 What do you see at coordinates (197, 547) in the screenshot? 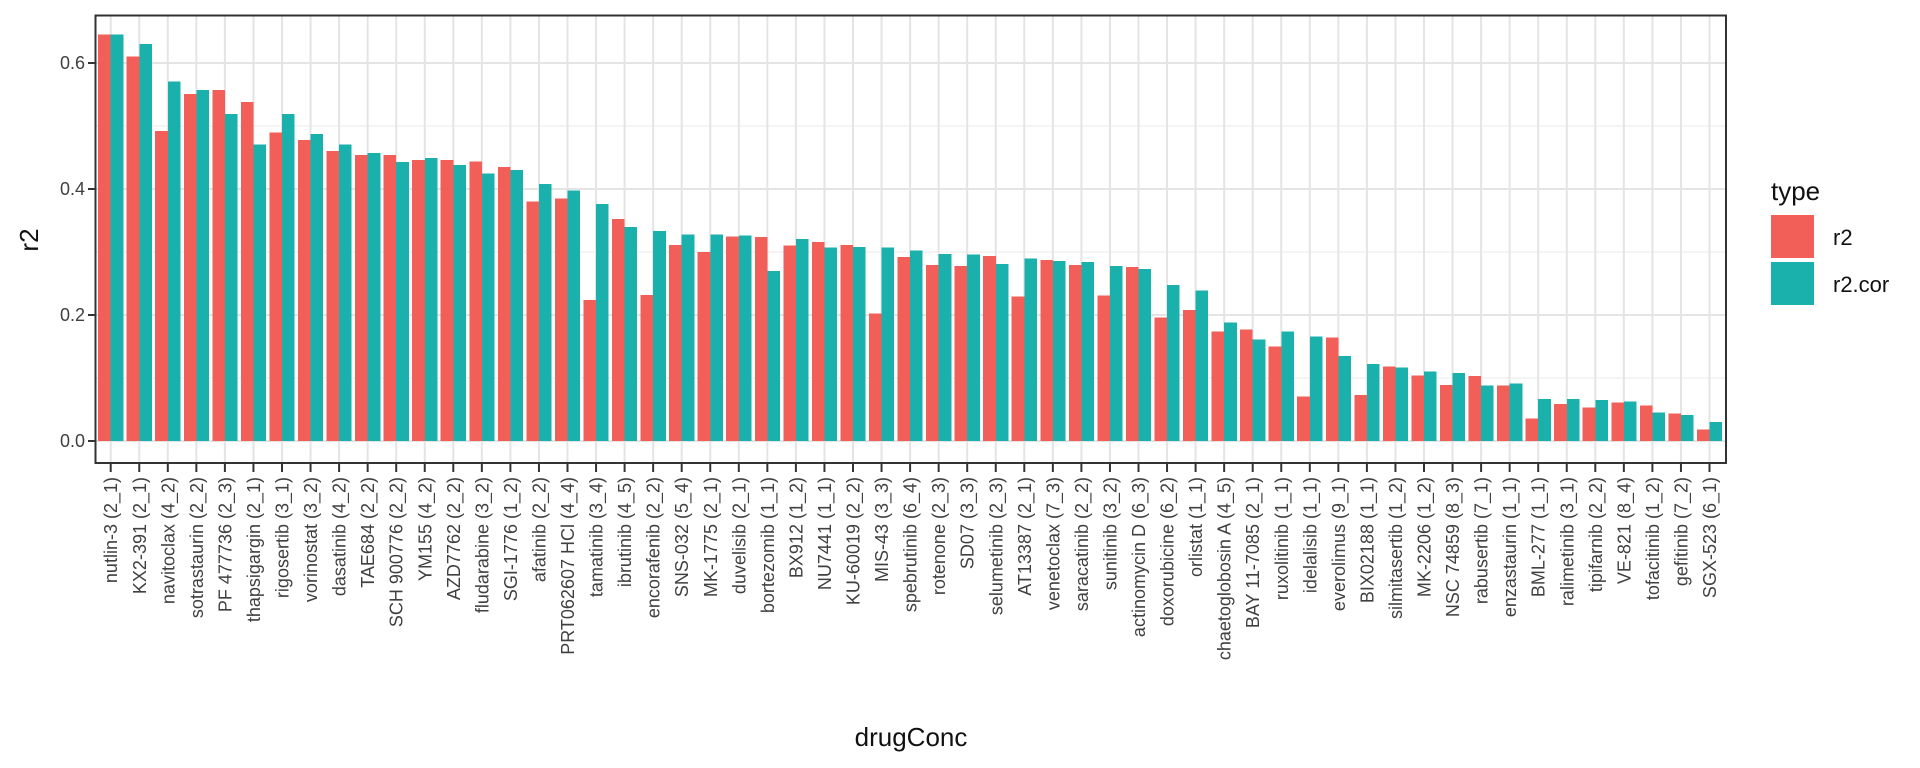
I see `x-tick-label: sotrastaurin (2_2)` at bounding box center [197, 547].